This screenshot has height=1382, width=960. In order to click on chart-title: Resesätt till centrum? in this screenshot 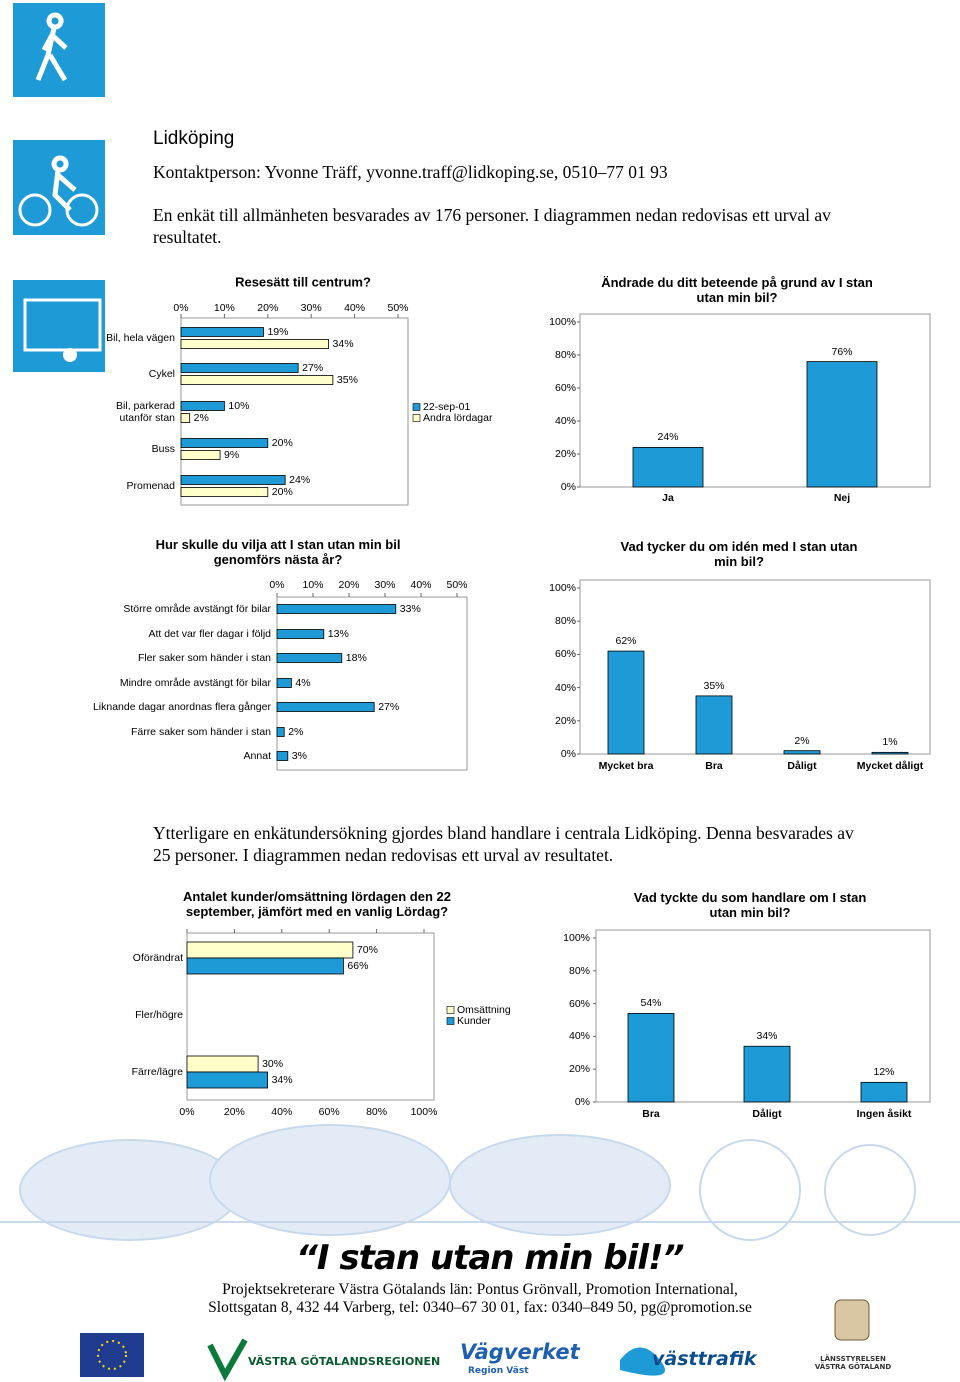, I will do `click(303, 282)`.